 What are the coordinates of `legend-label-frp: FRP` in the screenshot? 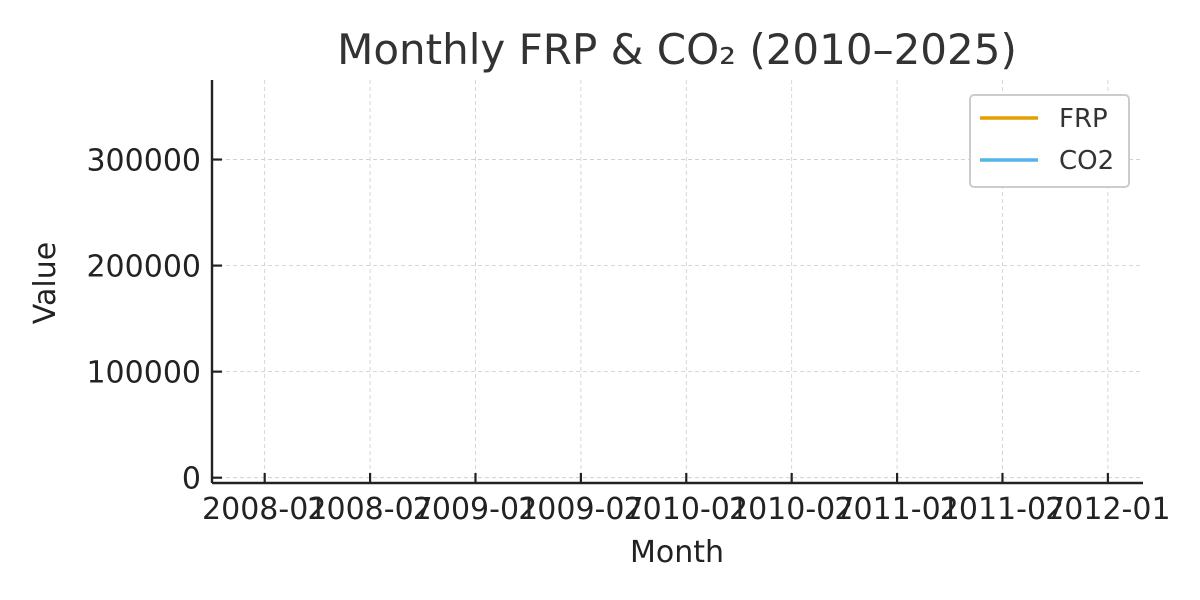 It's located at (1083, 119).